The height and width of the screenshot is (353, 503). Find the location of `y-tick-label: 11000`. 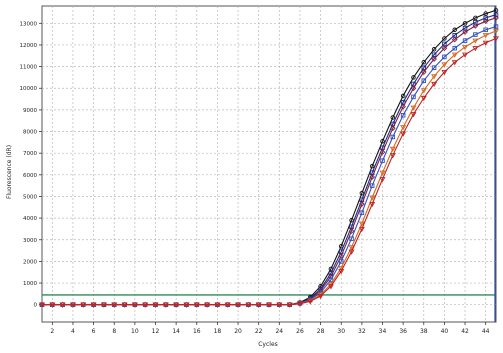

y-tick-label: 11000 is located at coordinates (29, 68).